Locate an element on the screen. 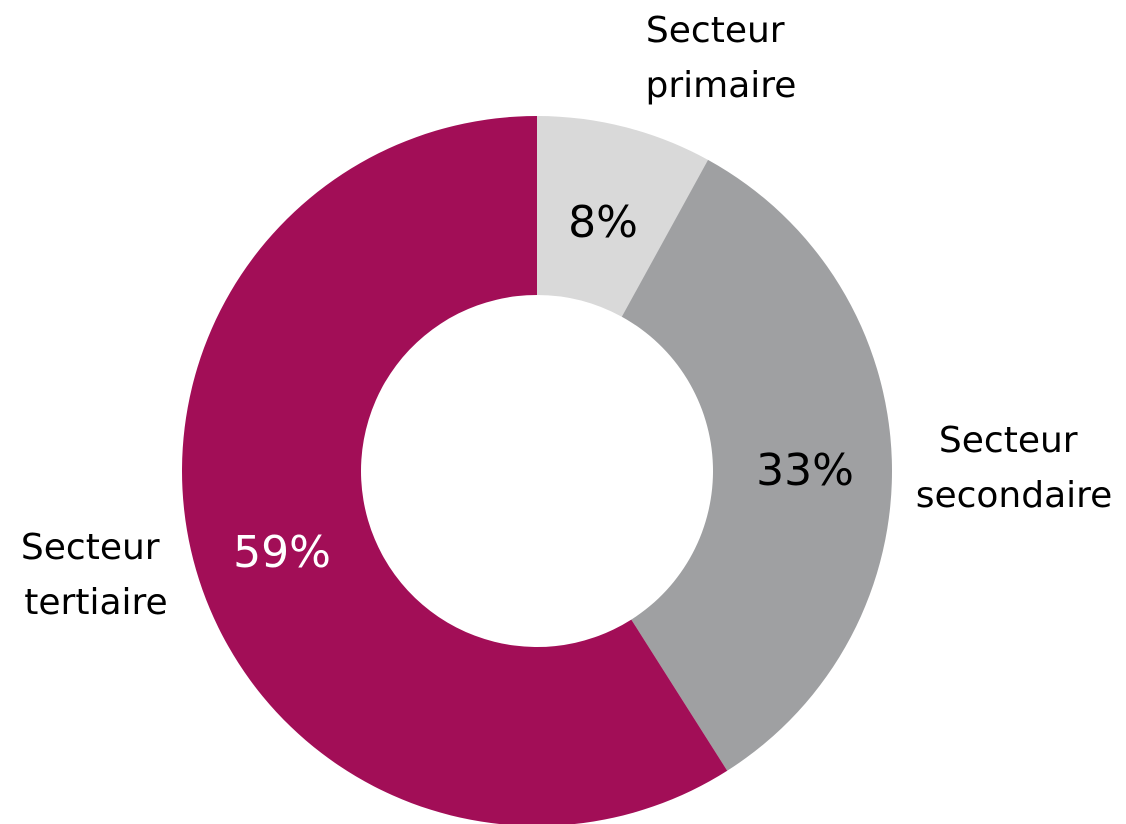  slice-value-tertiaire: 59% is located at coordinates (282, 552).